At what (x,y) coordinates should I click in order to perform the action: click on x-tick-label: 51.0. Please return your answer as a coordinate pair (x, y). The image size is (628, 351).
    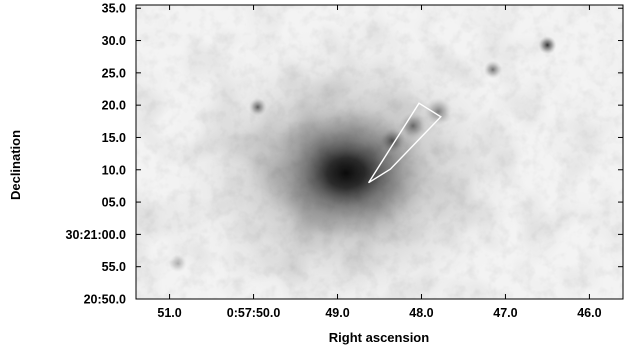
    Looking at the image, I should click on (169, 313).